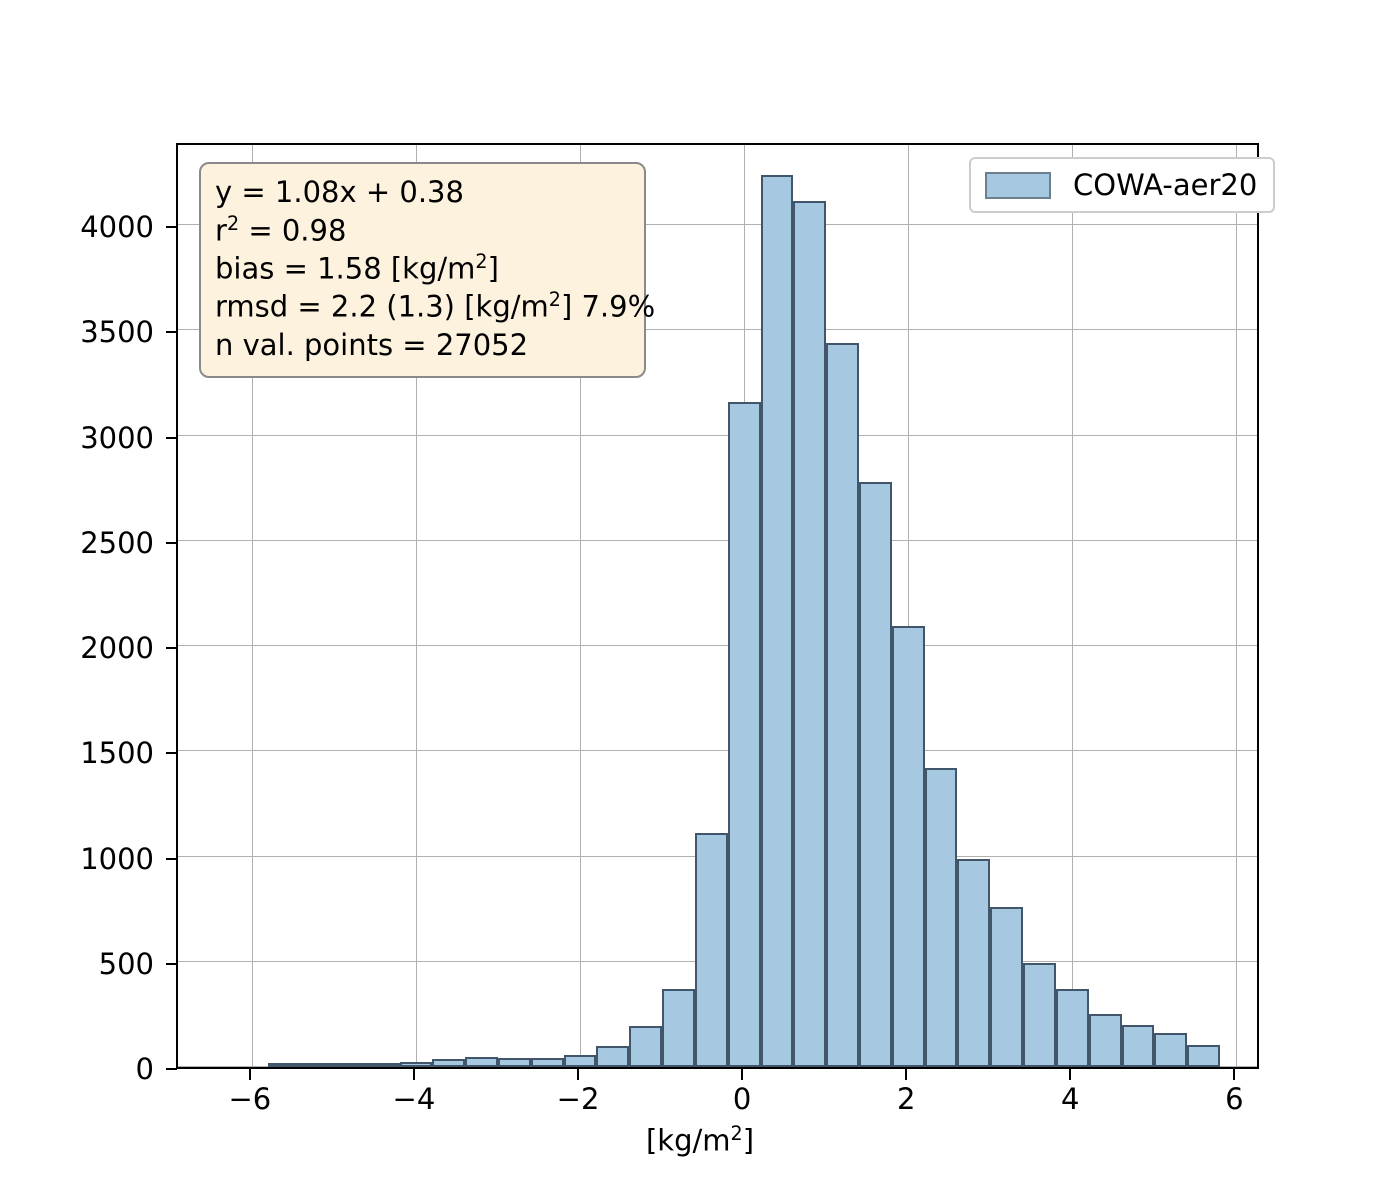  What do you see at coordinates (117, 648) in the screenshot?
I see `y-tick-label: 2000` at bounding box center [117, 648].